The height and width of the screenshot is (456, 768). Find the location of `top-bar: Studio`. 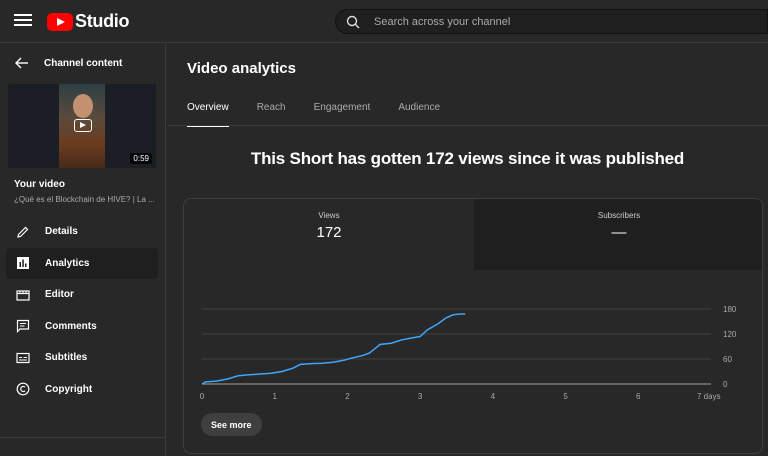

top-bar: Studio is located at coordinates (384, 21).